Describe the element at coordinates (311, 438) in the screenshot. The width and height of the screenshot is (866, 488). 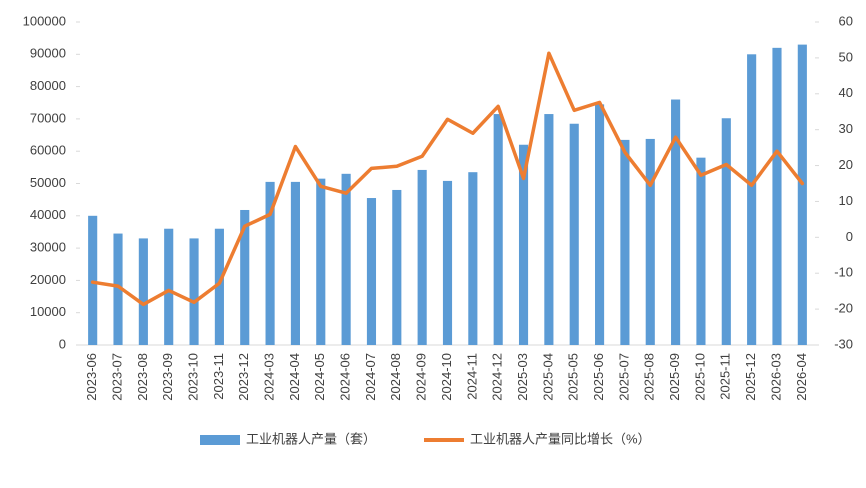
I see `legend-label: 工业机器人产量（套）` at that location.